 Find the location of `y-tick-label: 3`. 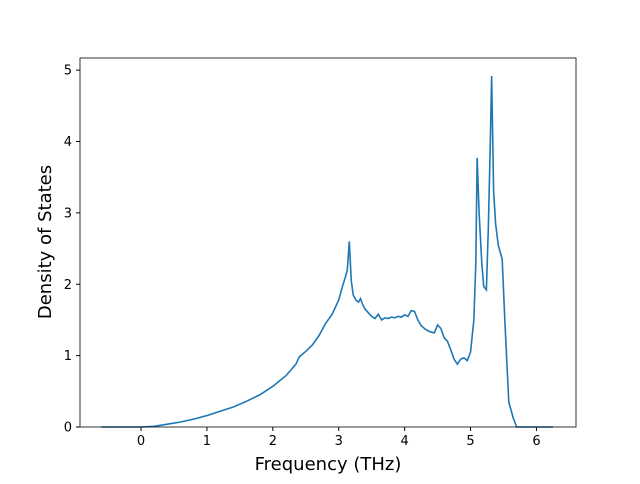

y-tick-label: 3 is located at coordinates (68, 213).